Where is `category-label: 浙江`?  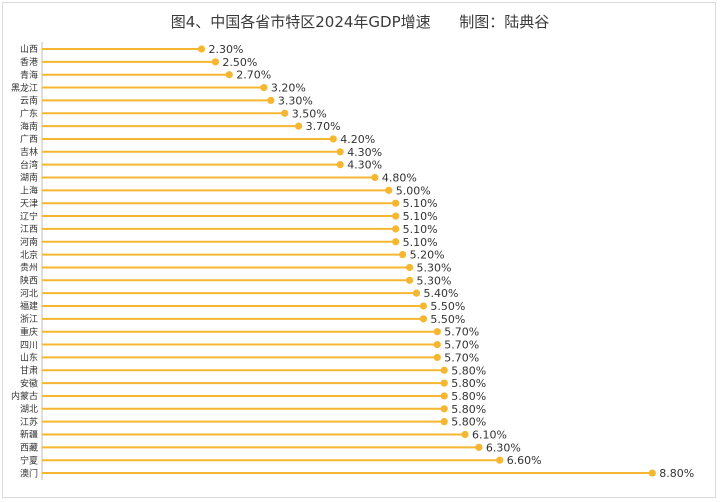
category-label: 浙江 is located at coordinates (29, 319).